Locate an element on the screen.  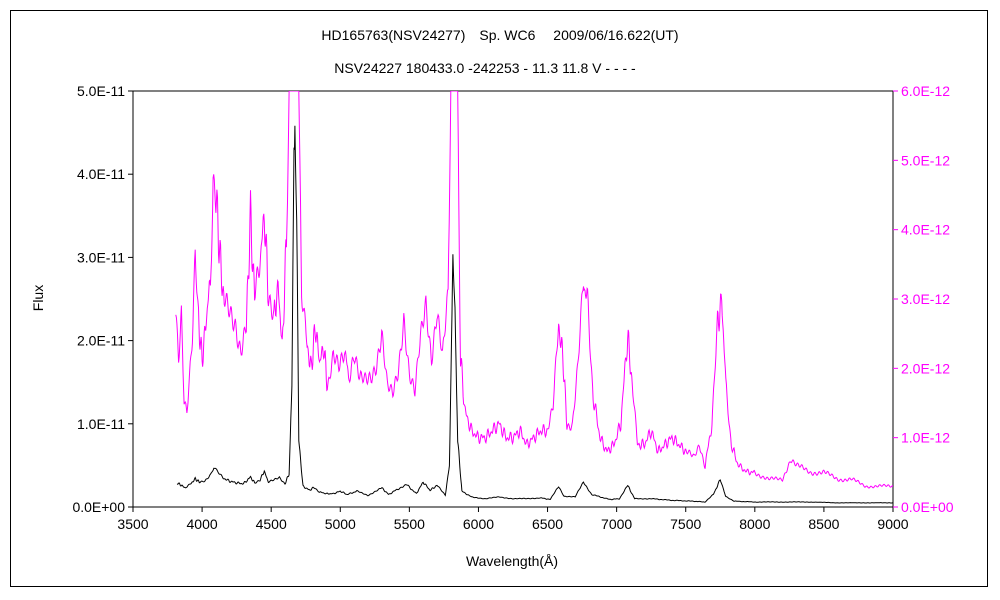
x-tick-label-6: 6500 is located at coordinates (547, 524).